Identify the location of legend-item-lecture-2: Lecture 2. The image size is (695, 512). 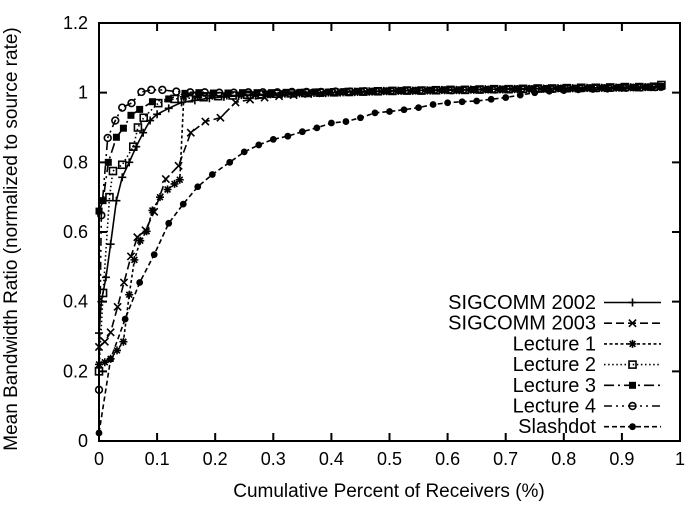
(587, 365).